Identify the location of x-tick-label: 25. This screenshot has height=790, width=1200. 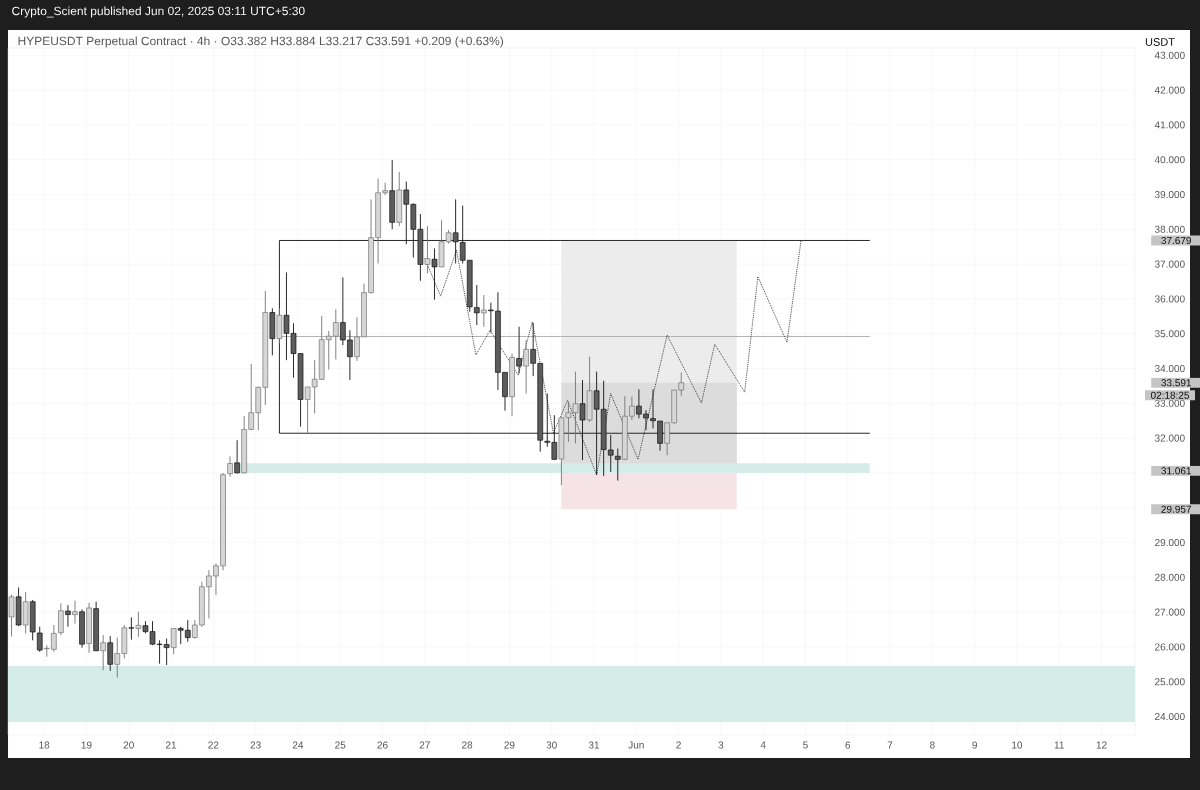
(340, 745).